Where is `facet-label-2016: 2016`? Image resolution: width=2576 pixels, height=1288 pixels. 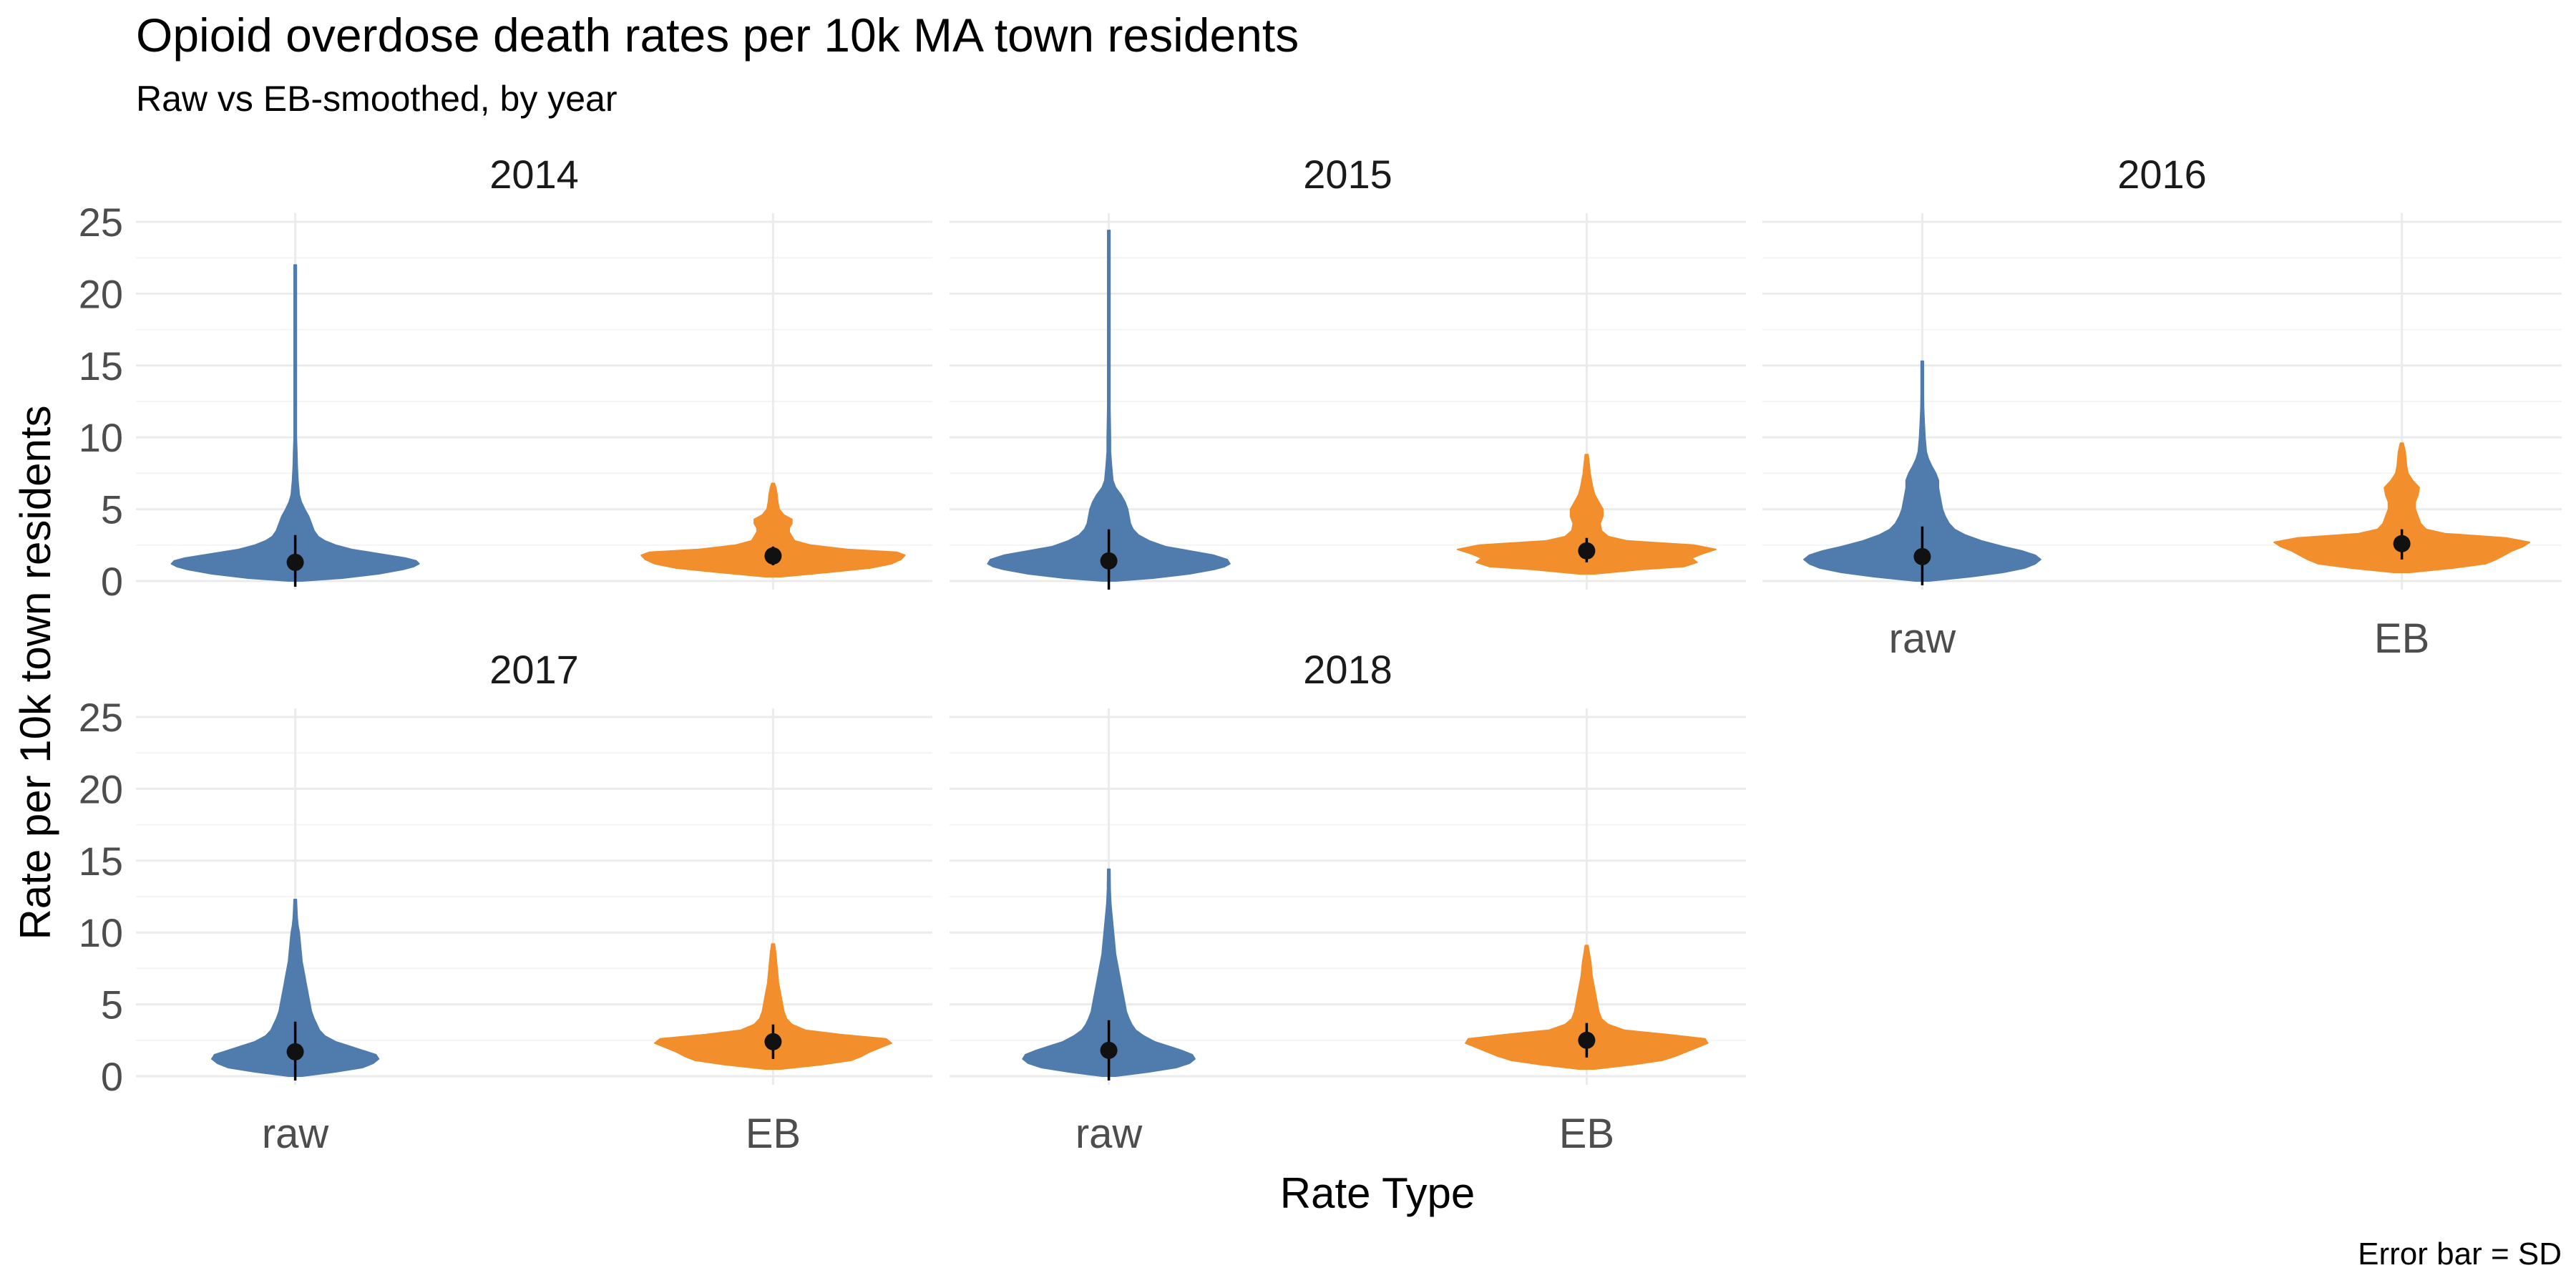 facet-label-2016: 2016 is located at coordinates (2162, 174).